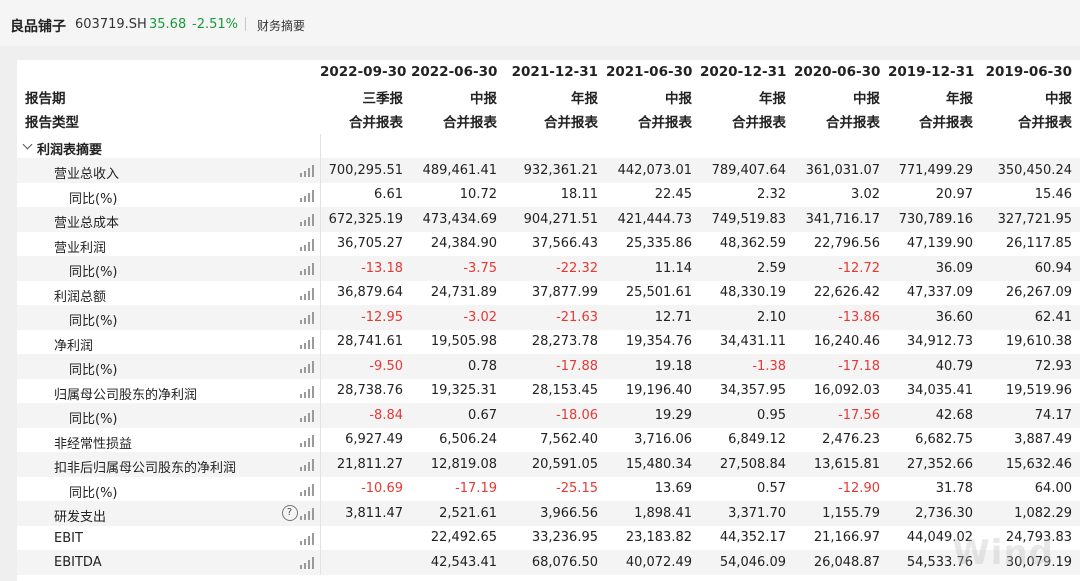  What do you see at coordinates (168, 24) in the screenshot?
I see `stock-price: 35.68` at bounding box center [168, 24].